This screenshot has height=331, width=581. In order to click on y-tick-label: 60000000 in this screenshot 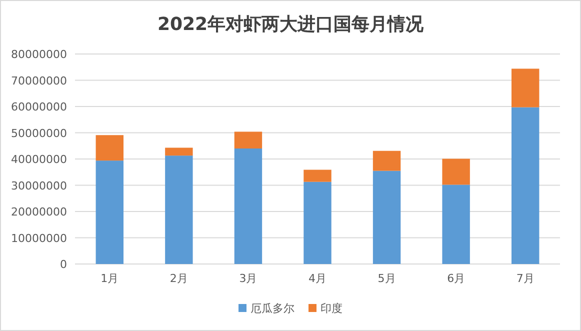, I will do `click(39, 107)`.